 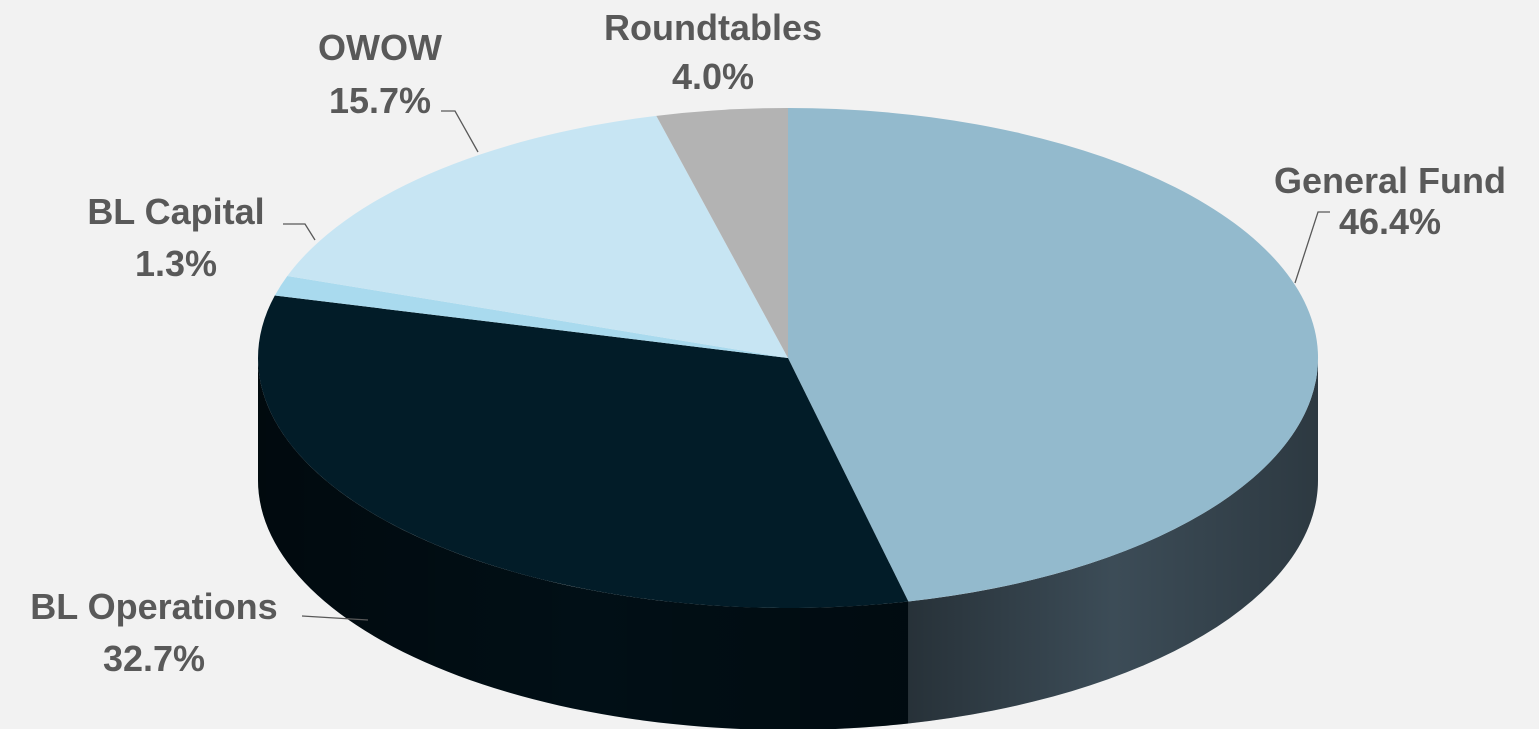 What do you see at coordinates (1312, 247) in the screenshot?
I see `leader-line-general-fund` at bounding box center [1312, 247].